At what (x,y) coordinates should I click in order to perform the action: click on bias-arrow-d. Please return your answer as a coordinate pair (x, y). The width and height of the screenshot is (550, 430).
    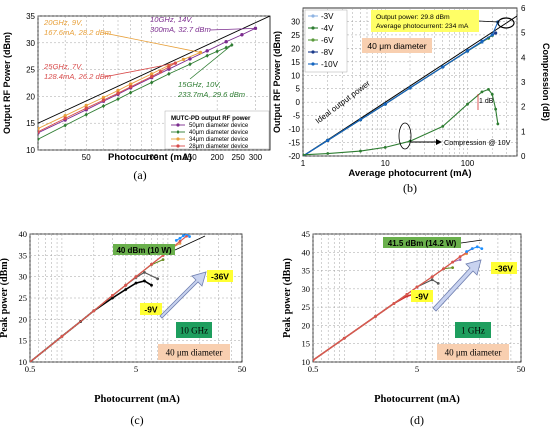
    Looking at the image, I should click on (457, 285).